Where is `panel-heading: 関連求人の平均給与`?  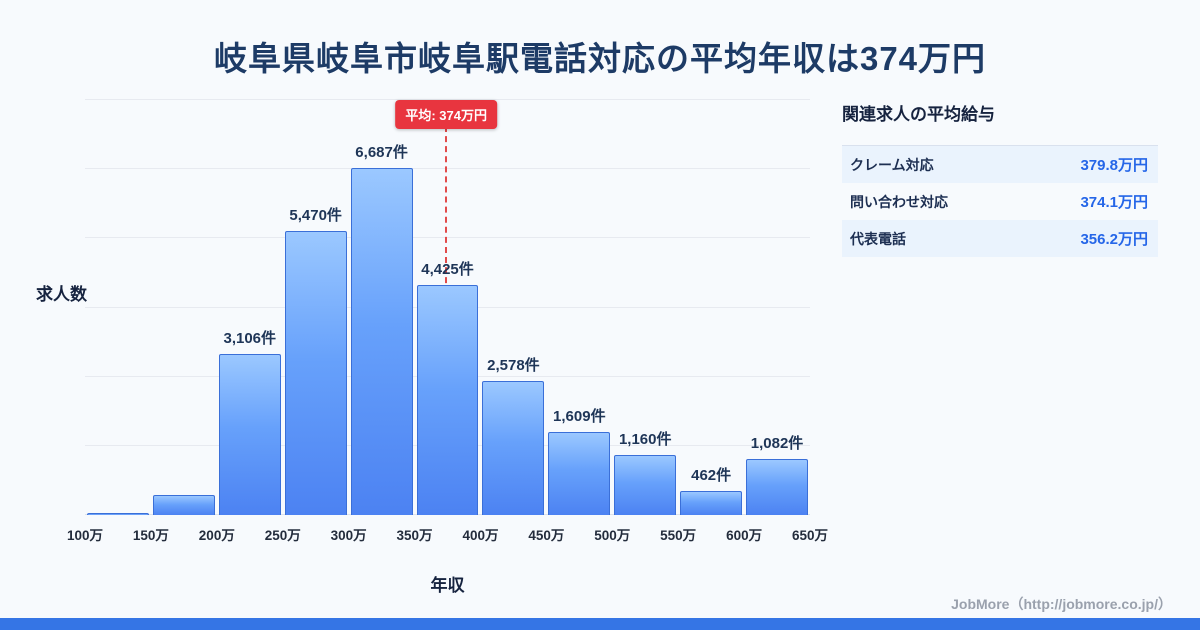
panel-heading: 関連求人の平均給与 is located at coordinates (918, 114).